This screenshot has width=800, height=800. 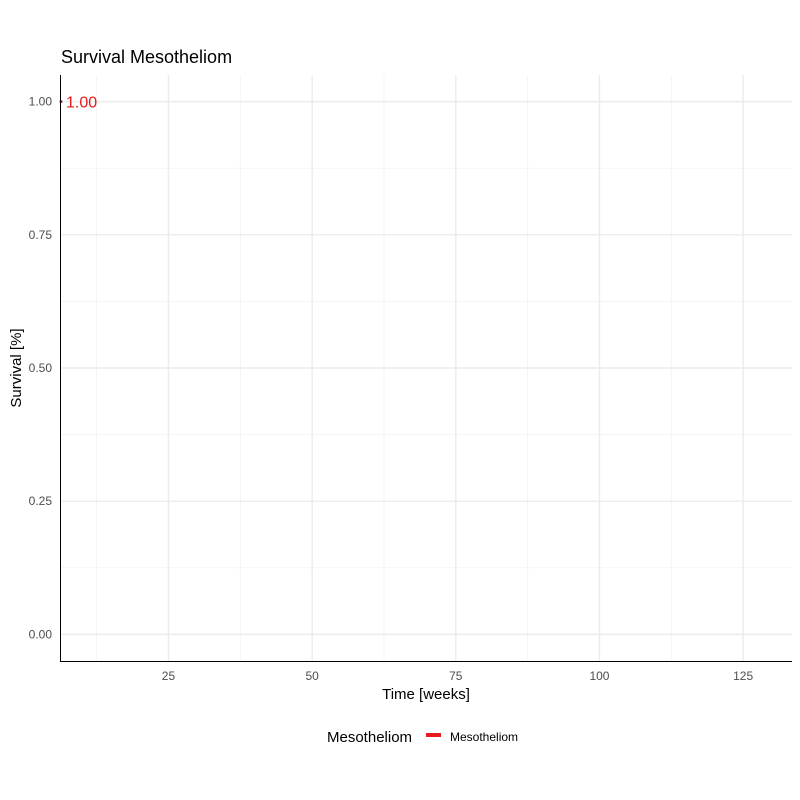 I want to click on legend-label-mesotheliom: Mesotheliom, so click(x=484, y=737).